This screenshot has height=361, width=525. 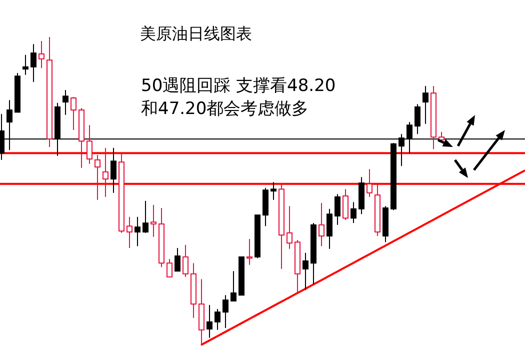 I want to click on annotation: 和47.20都会考虑做多, so click(x=225, y=109).